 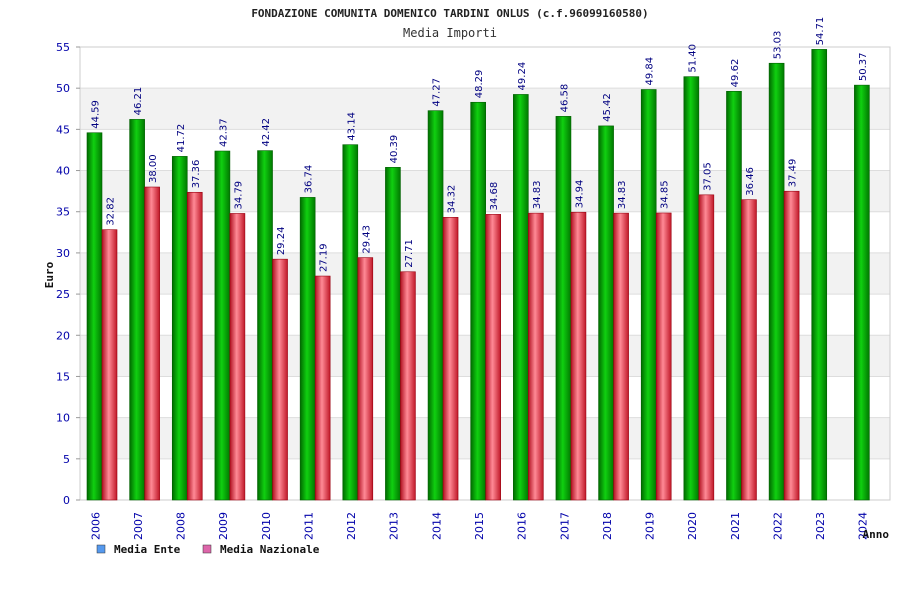 I want to click on bar-media-ente-2014, so click(x=435, y=305).